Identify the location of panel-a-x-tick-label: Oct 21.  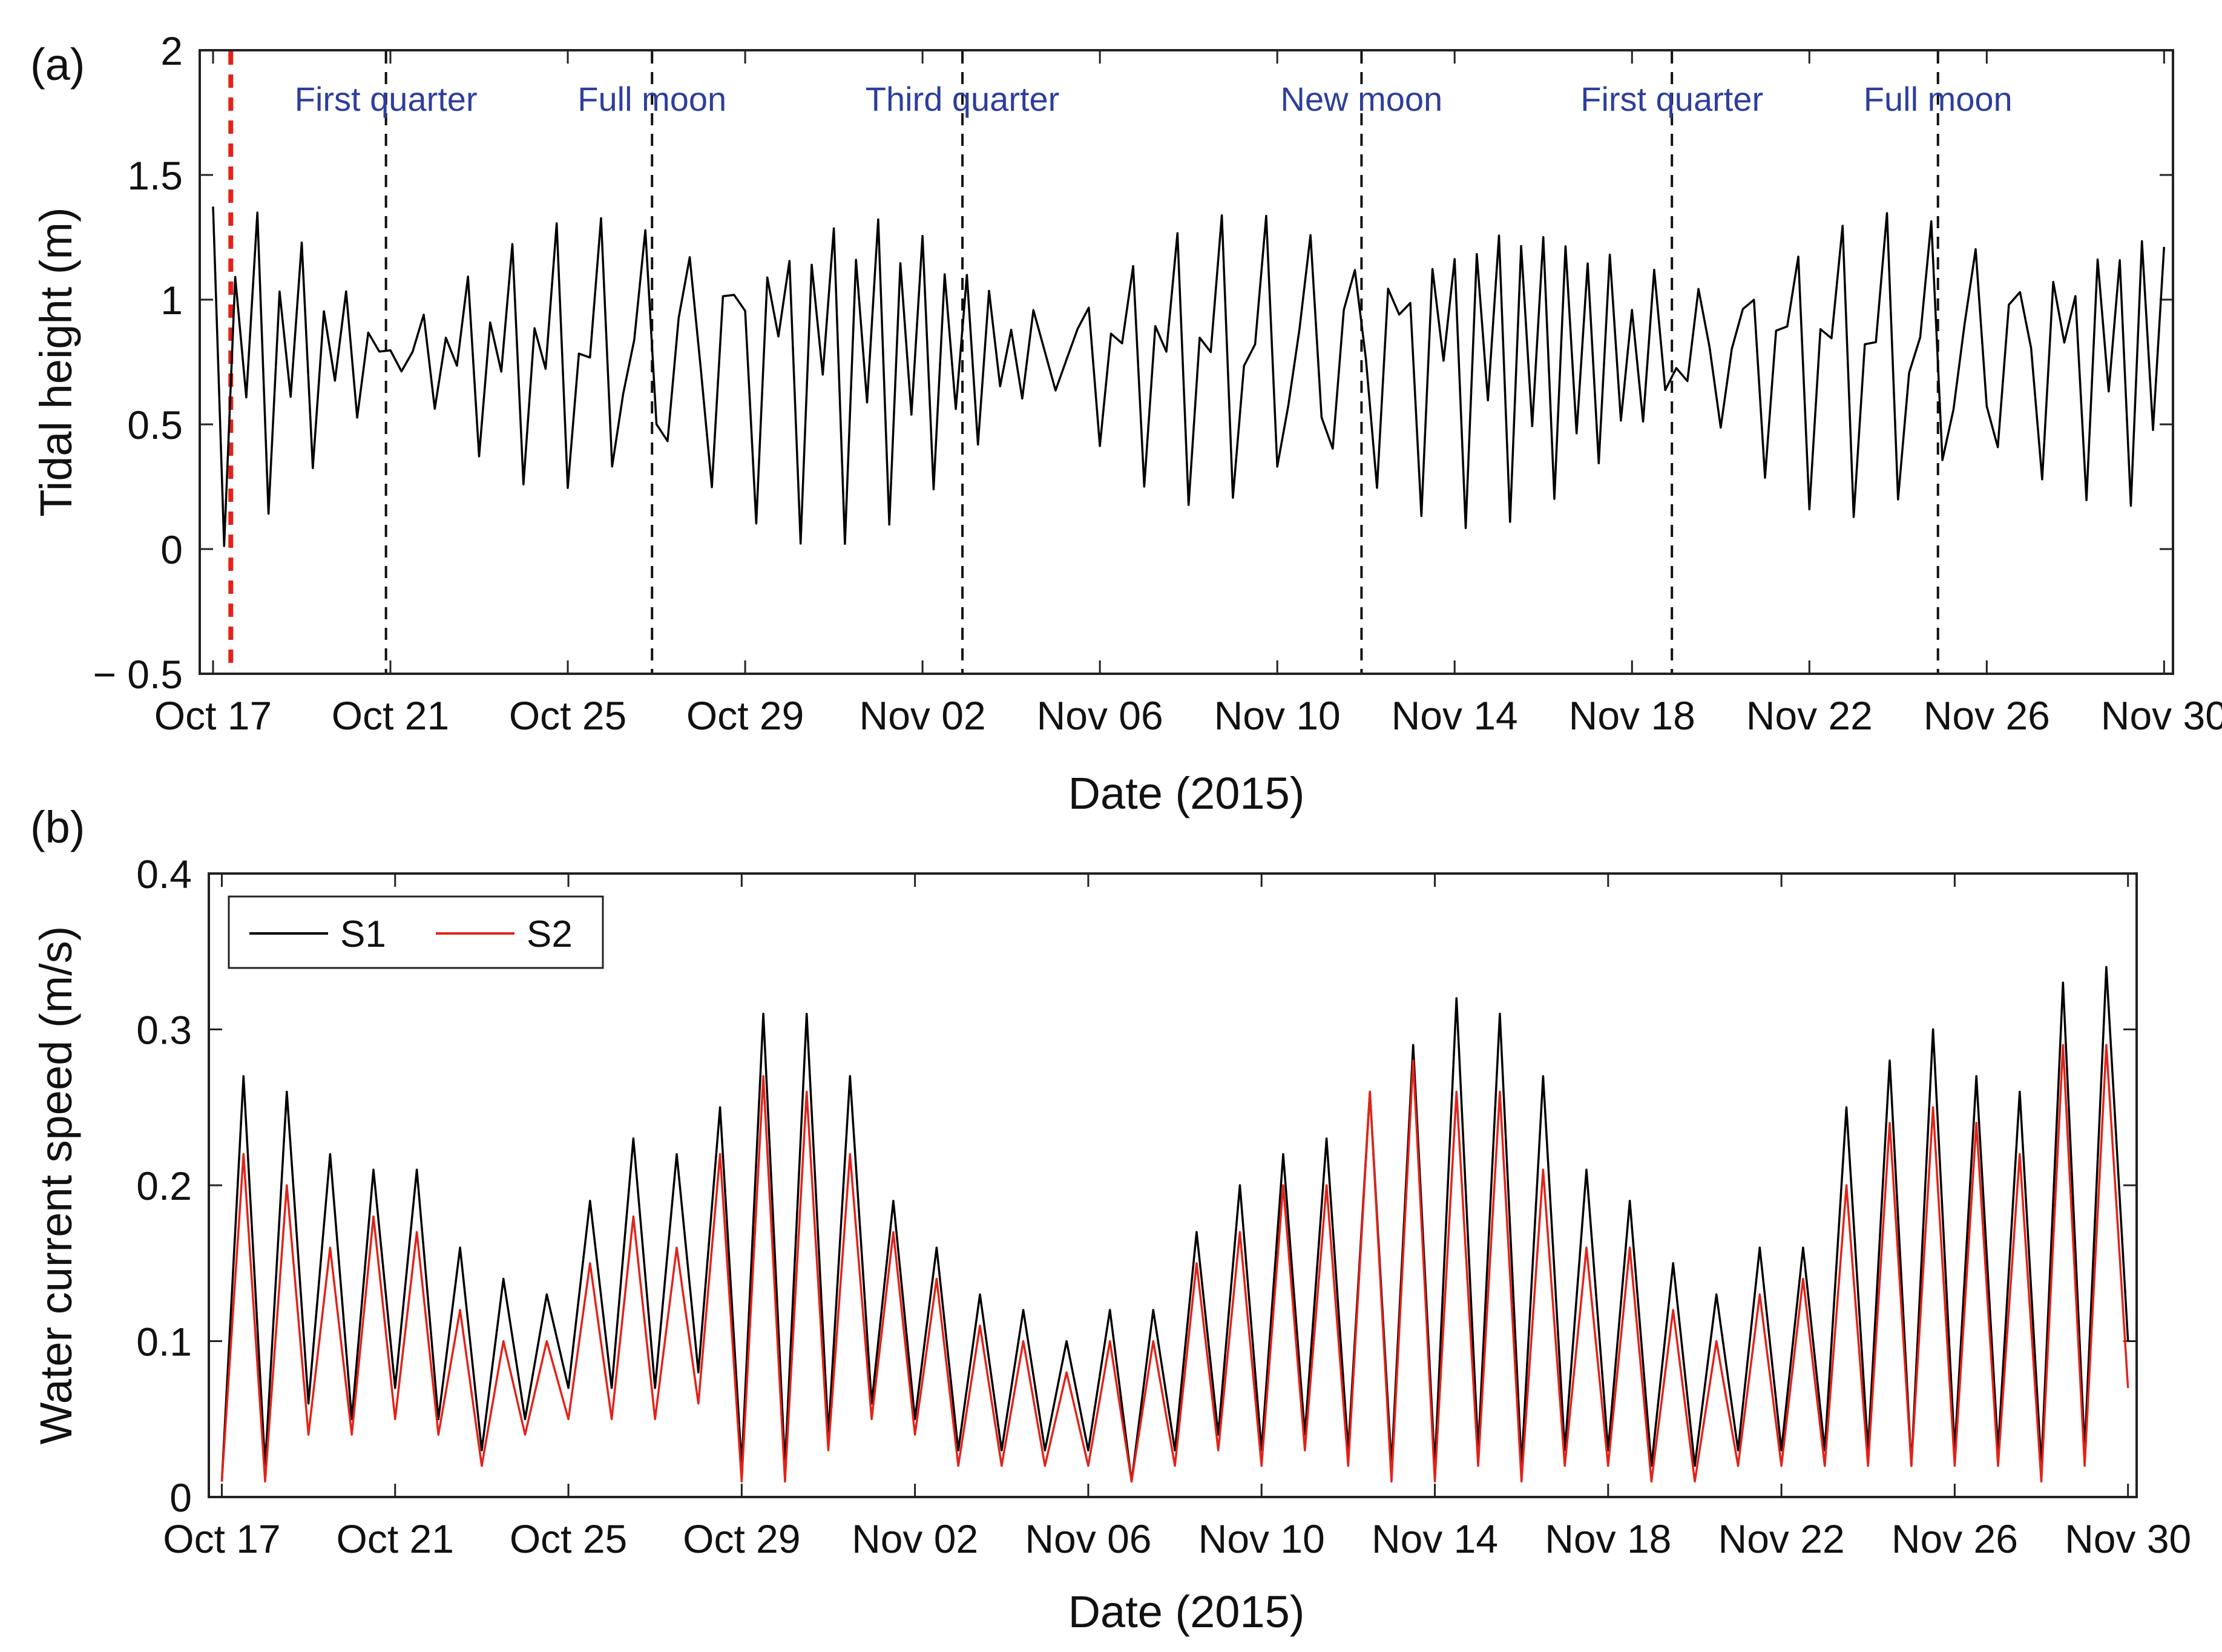
(390, 715).